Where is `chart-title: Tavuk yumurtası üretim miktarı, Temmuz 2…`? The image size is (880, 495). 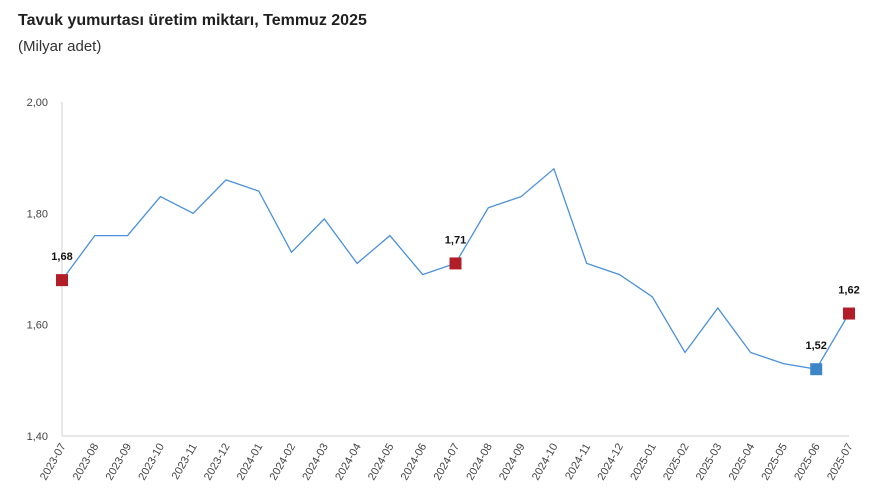 chart-title: Tavuk yumurtası üretim miktarı, Temmuz 2… is located at coordinates (192, 20).